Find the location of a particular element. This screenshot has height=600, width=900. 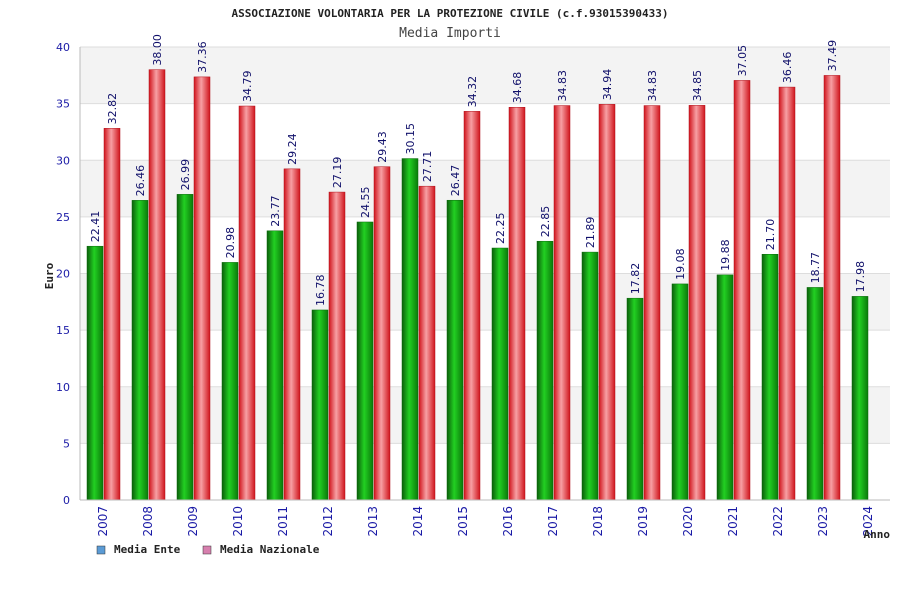

data-label: 16.78 is located at coordinates (320, 290).